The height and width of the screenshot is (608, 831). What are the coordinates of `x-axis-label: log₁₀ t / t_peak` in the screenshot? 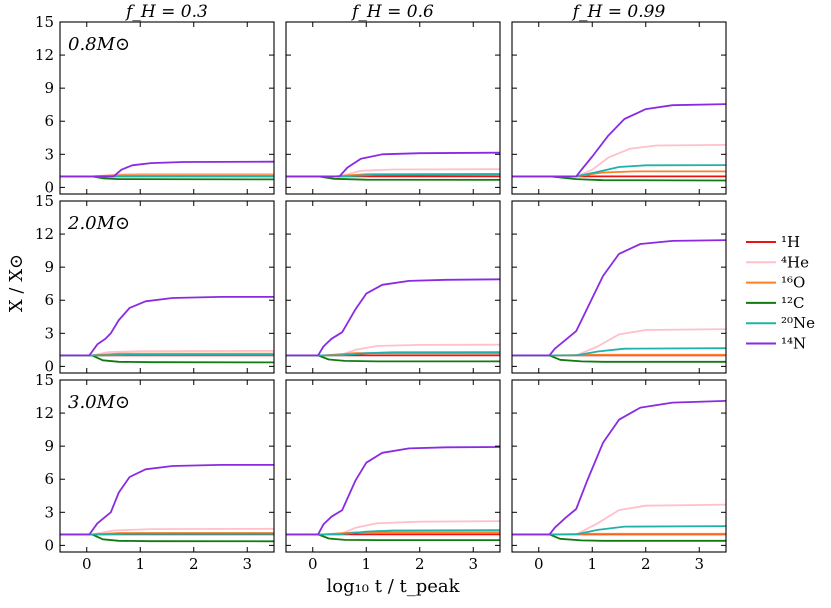 It's located at (393, 586).